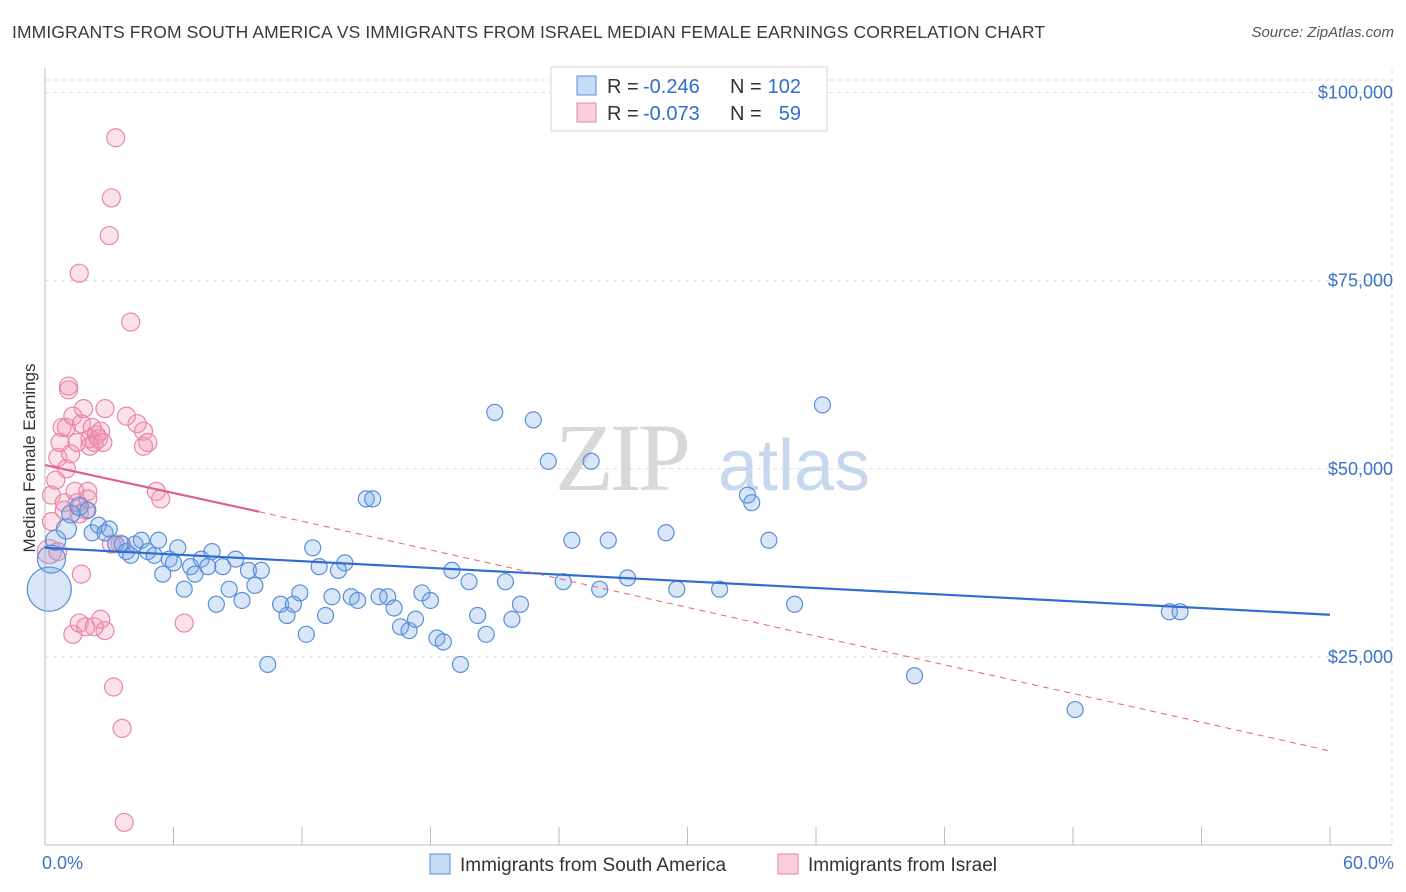 Image resolution: width=1406 pixels, height=892 pixels. What do you see at coordinates (746, 87) in the screenshot?
I see `legend-n-label-blue: N =` at bounding box center [746, 87].